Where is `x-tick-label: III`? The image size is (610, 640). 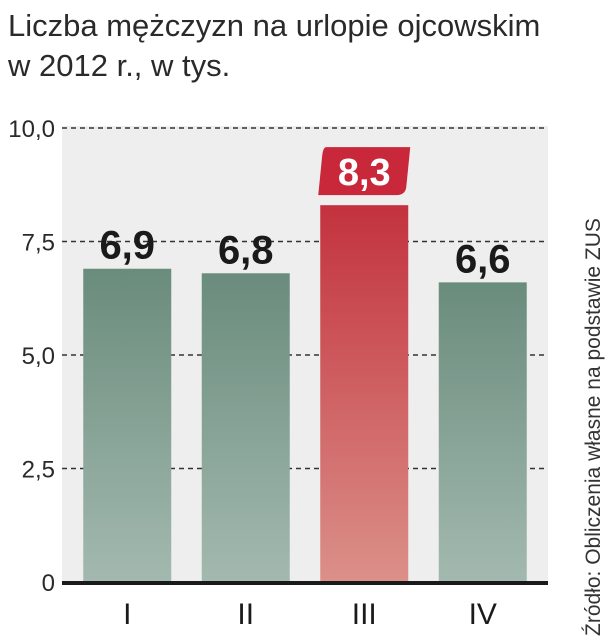 x-tick-label: III is located at coordinates (364, 614).